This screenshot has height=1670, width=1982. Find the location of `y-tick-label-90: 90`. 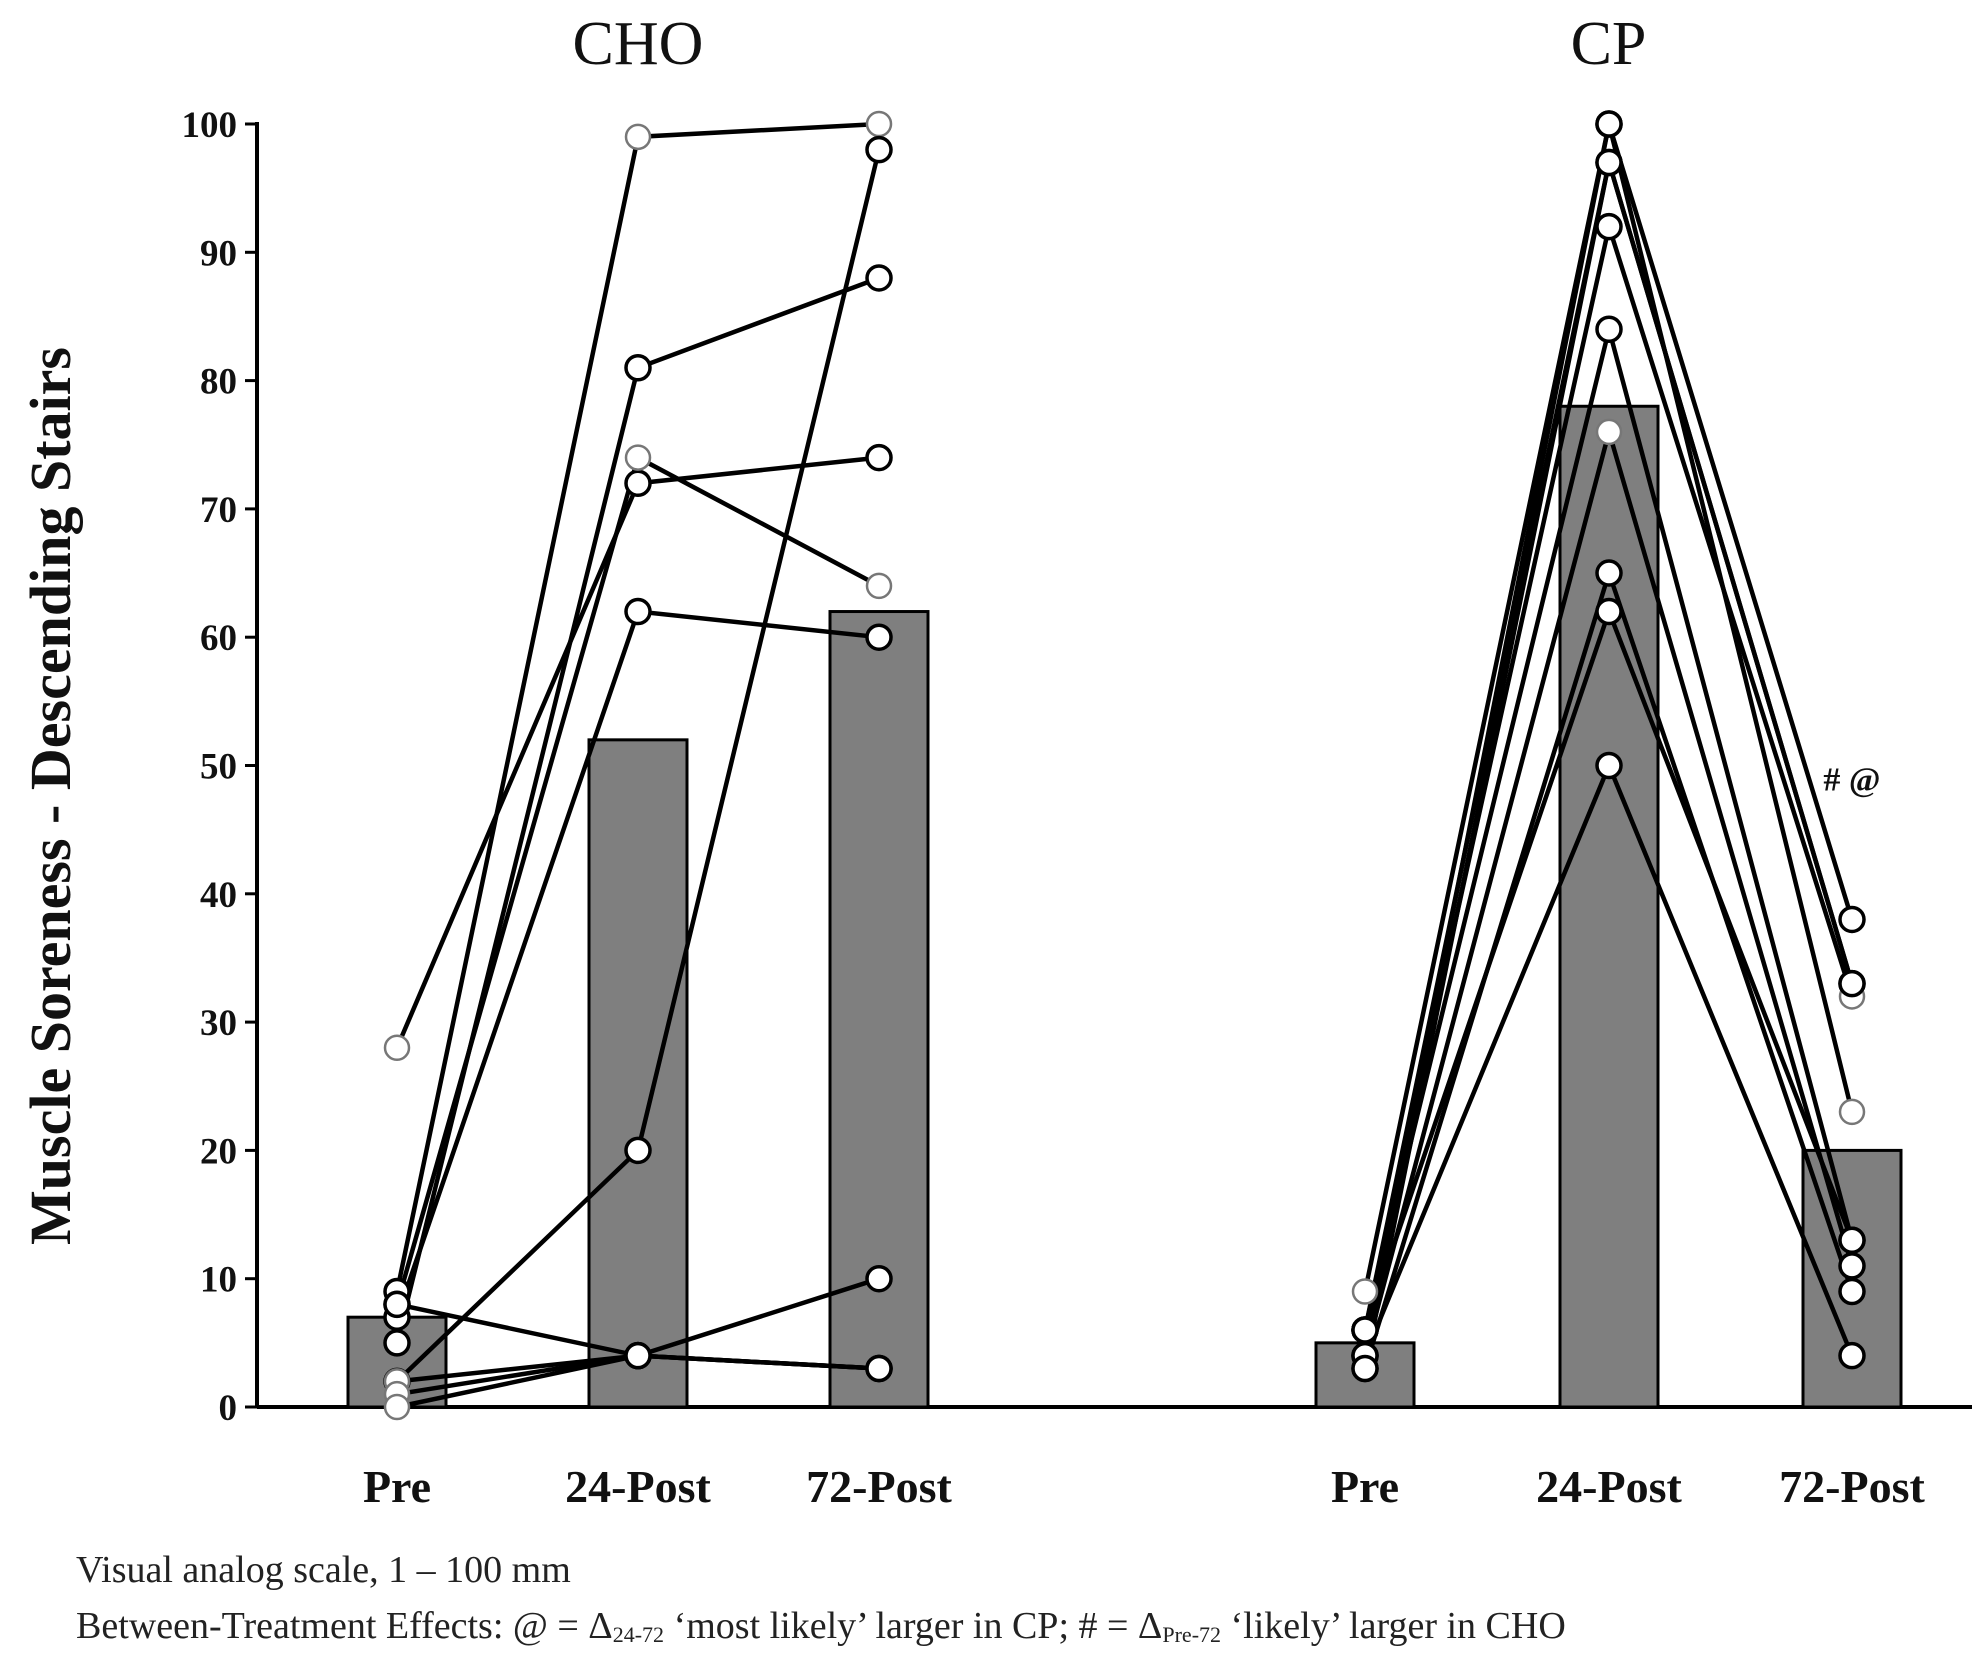

y-tick-label-90: 90 is located at coordinates (218, 253).